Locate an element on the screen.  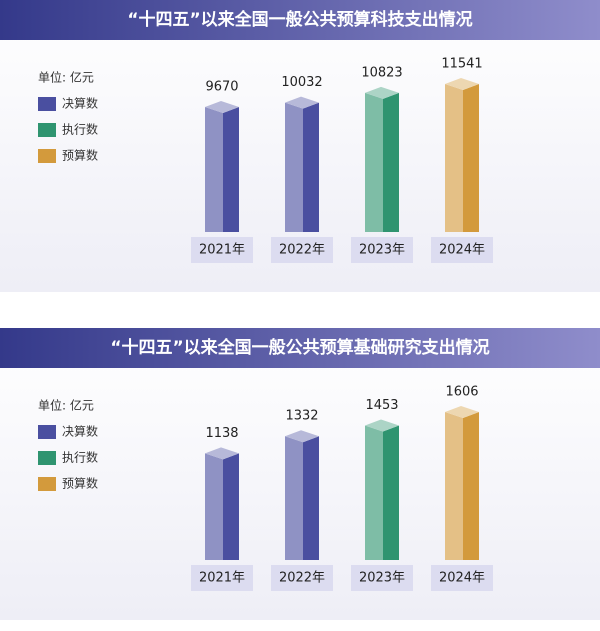
value-label: 1453 is located at coordinates (381, 405).